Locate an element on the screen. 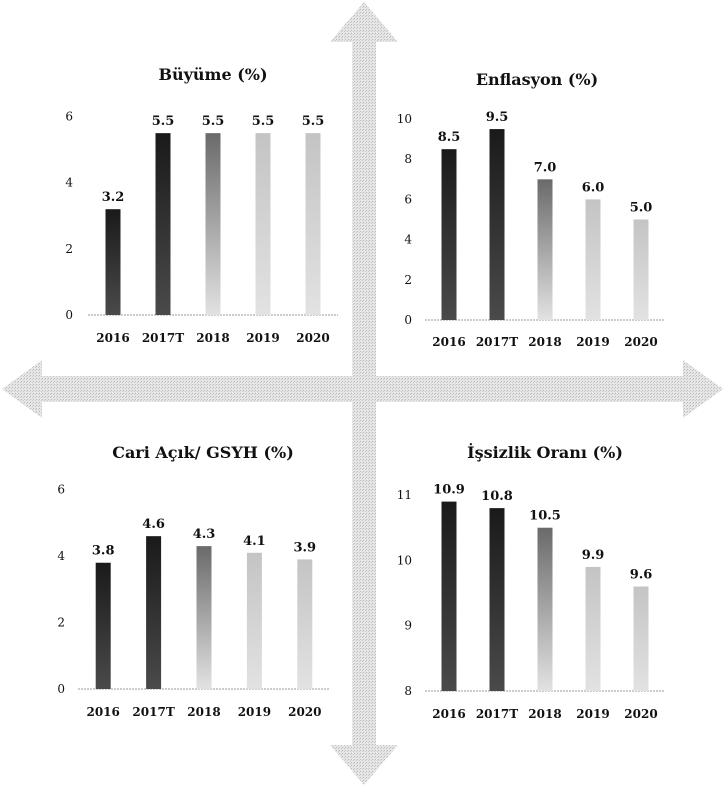 Image resolution: width=725 pixels, height=787 pixels. data-label: 9.5 is located at coordinates (497, 117).